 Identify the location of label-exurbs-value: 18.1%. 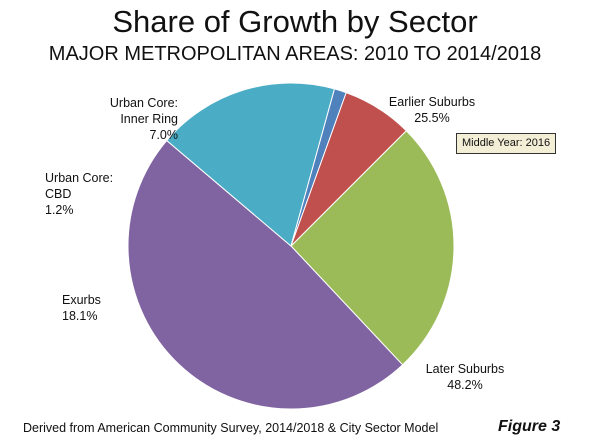
(80, 316).